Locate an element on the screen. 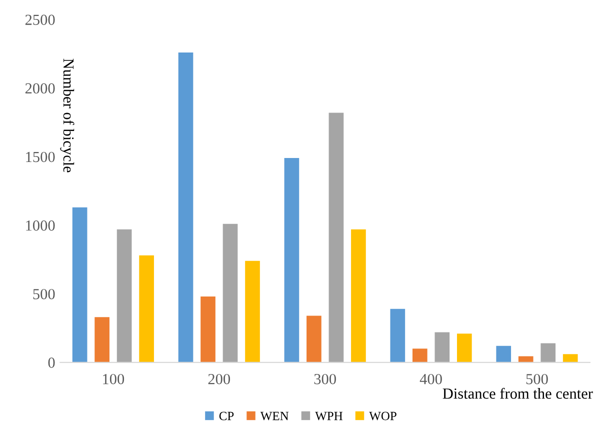 This screenshot has width=602, height=434. legend-label: CP is located at coordinates (226, 416).